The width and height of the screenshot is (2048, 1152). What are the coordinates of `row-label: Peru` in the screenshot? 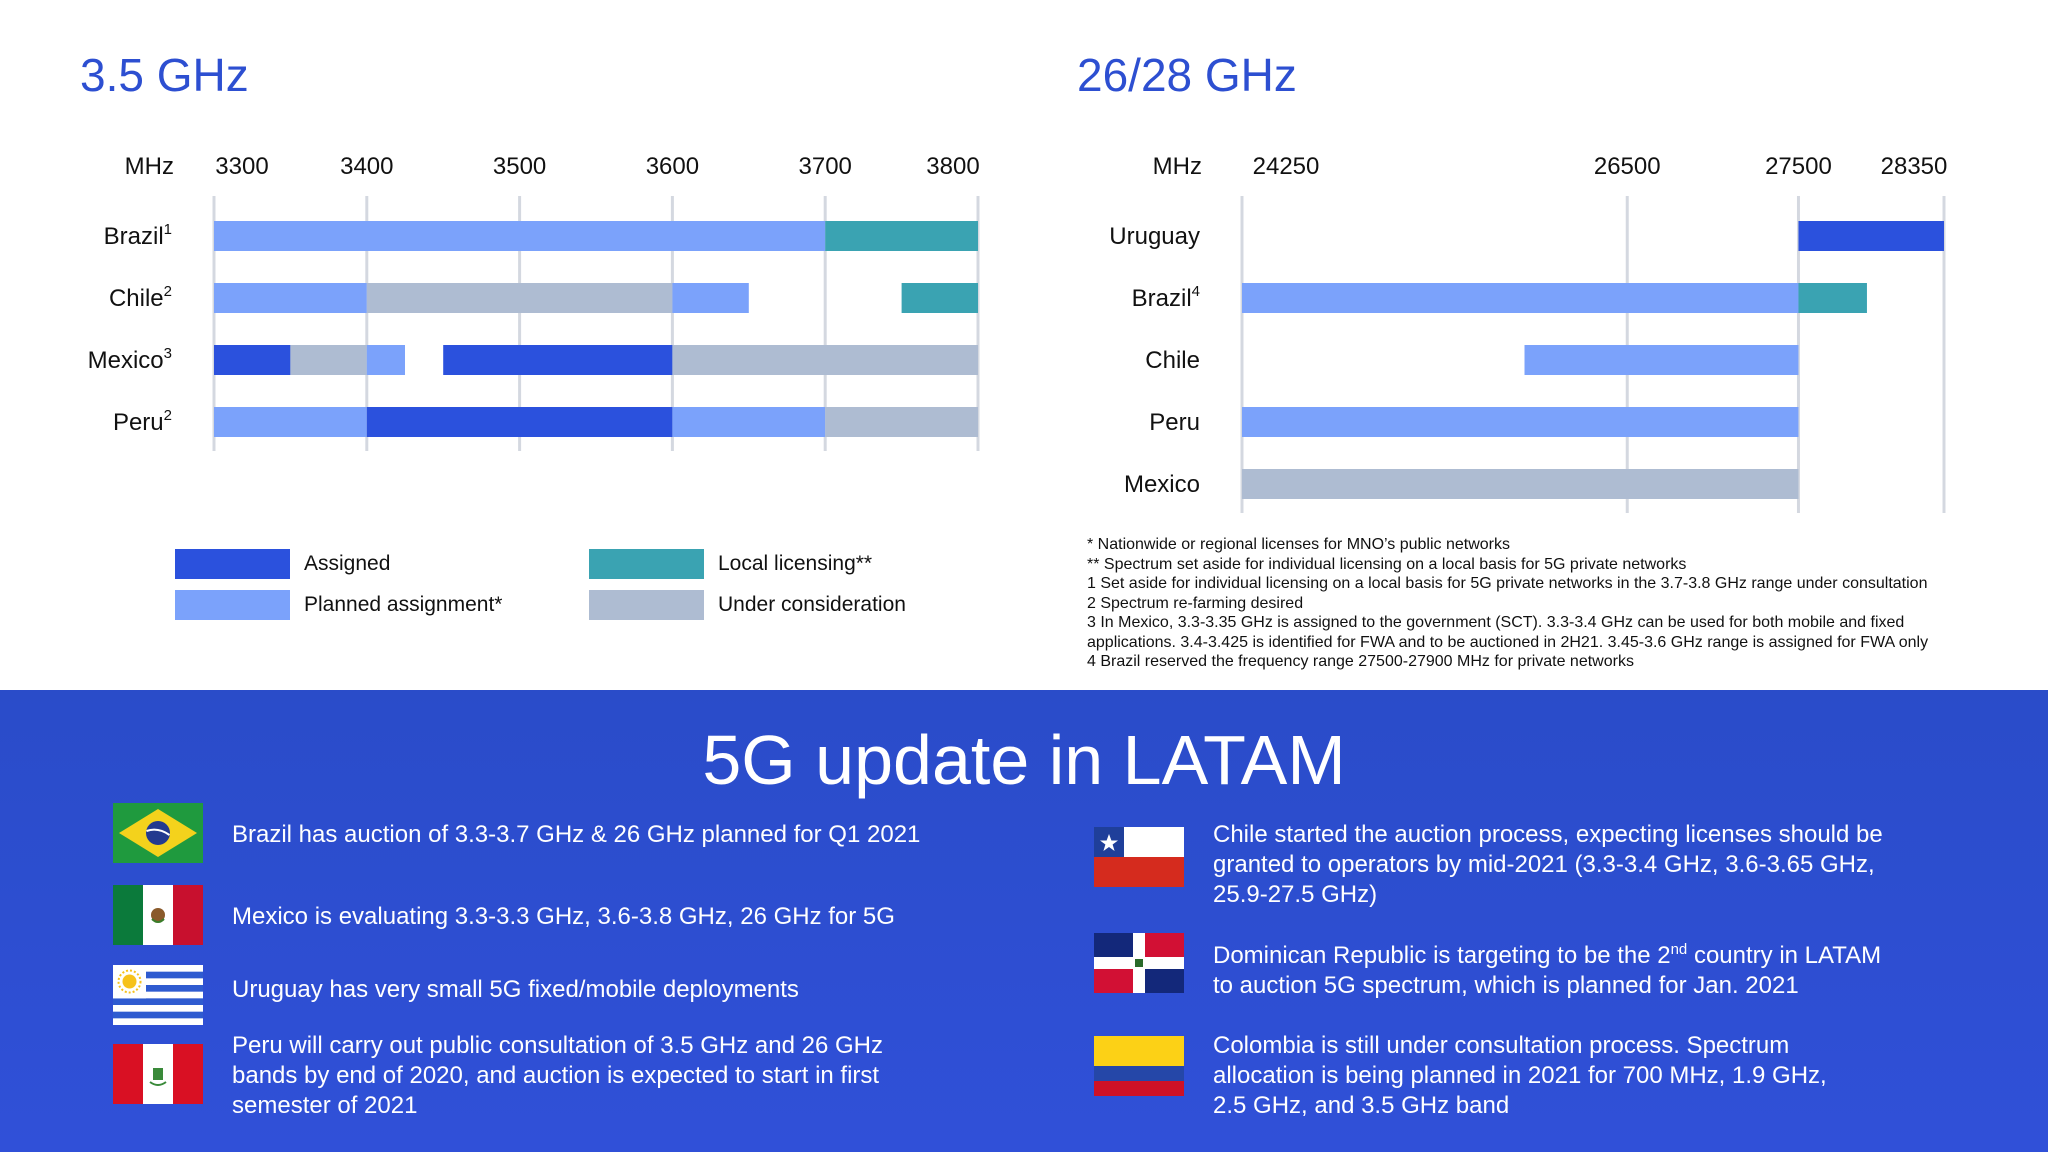 It's located at (1174, 422).